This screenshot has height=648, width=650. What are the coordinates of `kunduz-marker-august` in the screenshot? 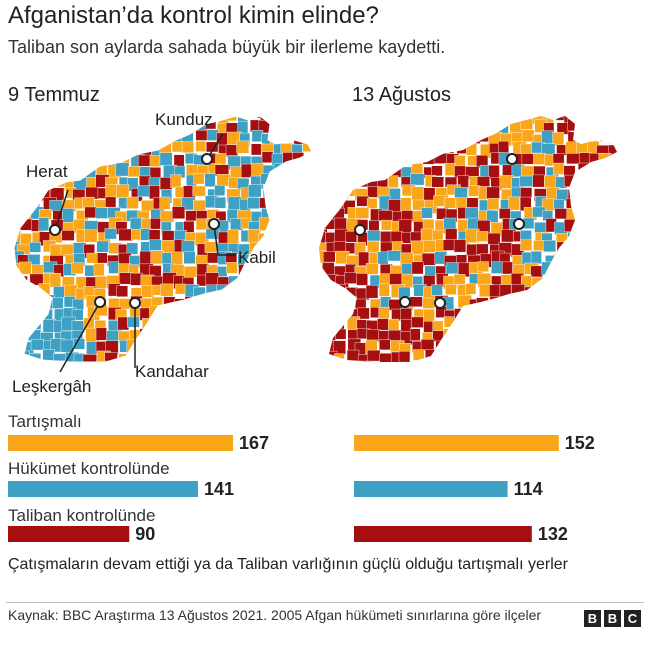 It's located at (512, 159).